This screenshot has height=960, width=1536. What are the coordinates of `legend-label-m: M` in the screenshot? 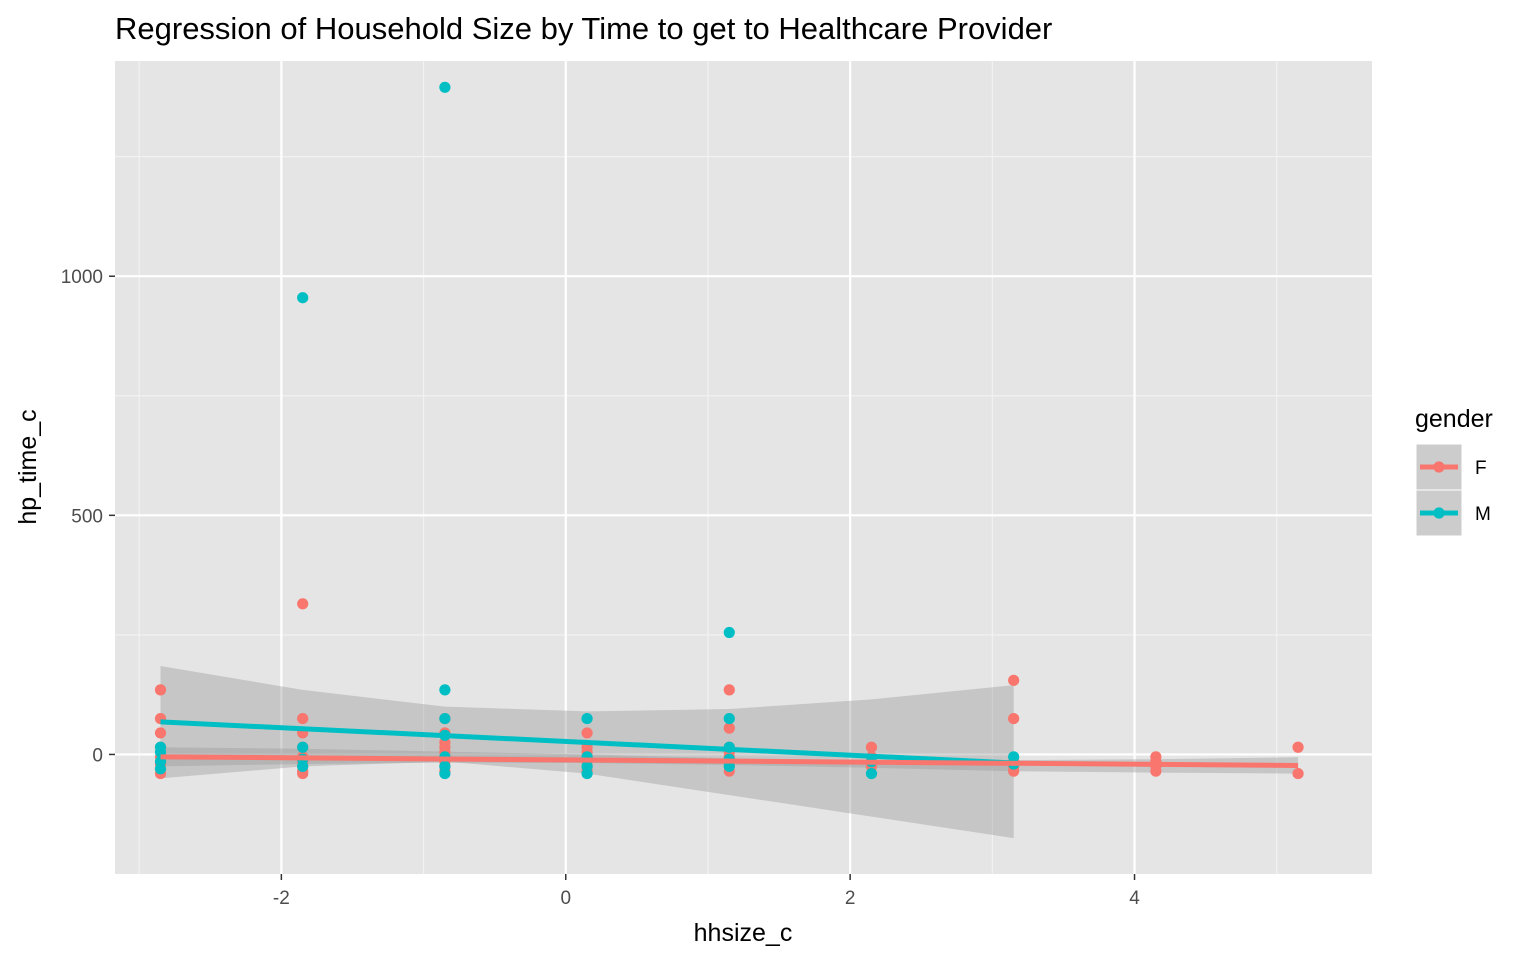 It's located at (1483, 514).